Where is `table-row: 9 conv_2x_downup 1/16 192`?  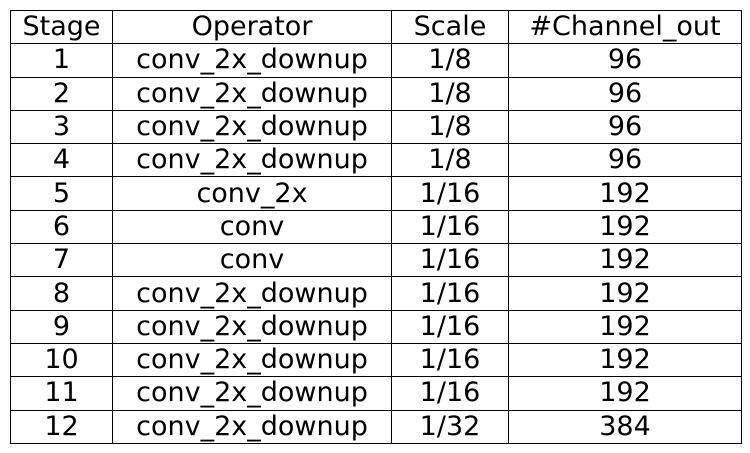
table-row: 9 conv_2x_downup 1/16 192 is located at coordinates (376, 326).